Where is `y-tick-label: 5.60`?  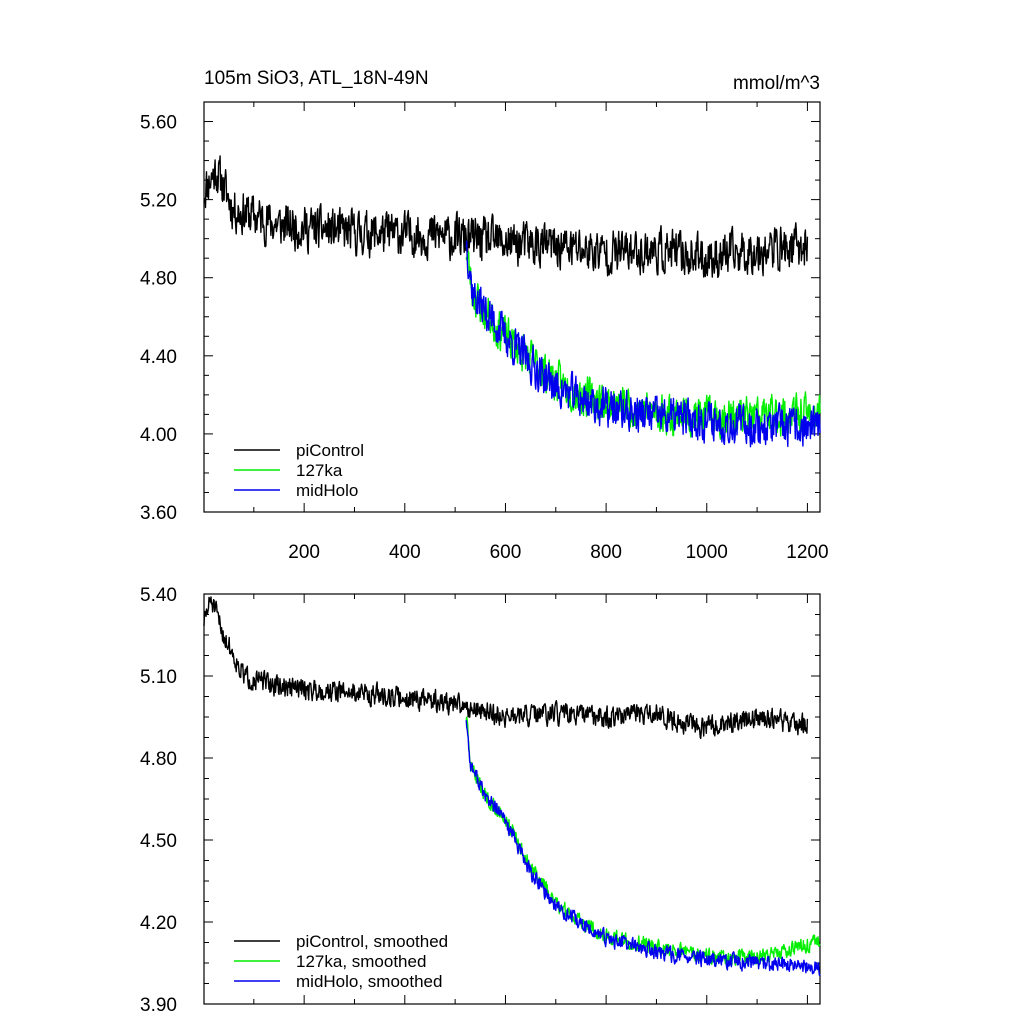 y-tick-label: 5.60 is located at coordinates (158, 123).